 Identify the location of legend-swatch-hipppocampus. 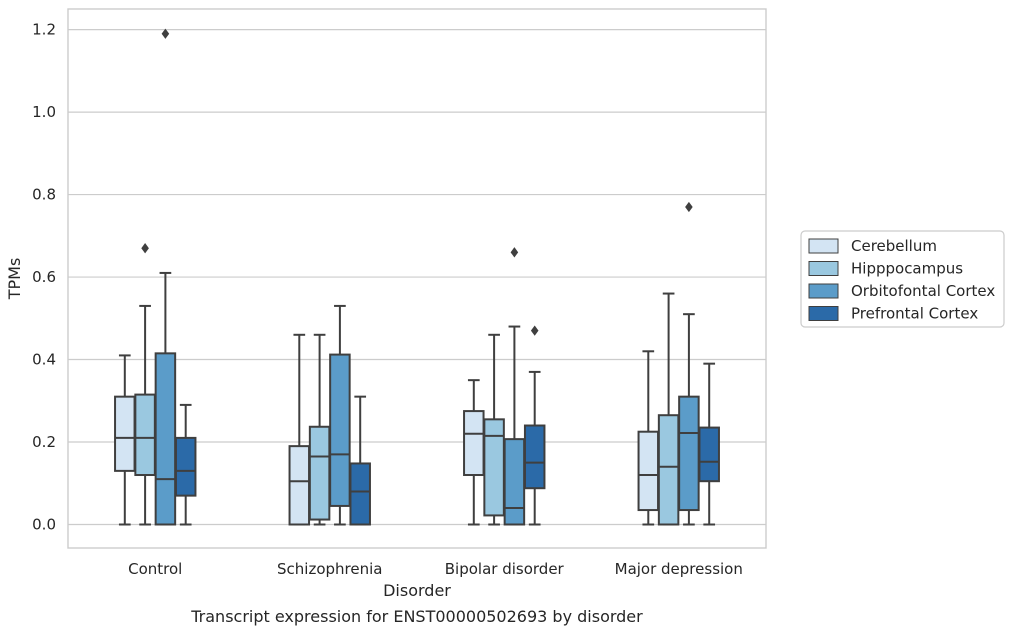
(823, 268).